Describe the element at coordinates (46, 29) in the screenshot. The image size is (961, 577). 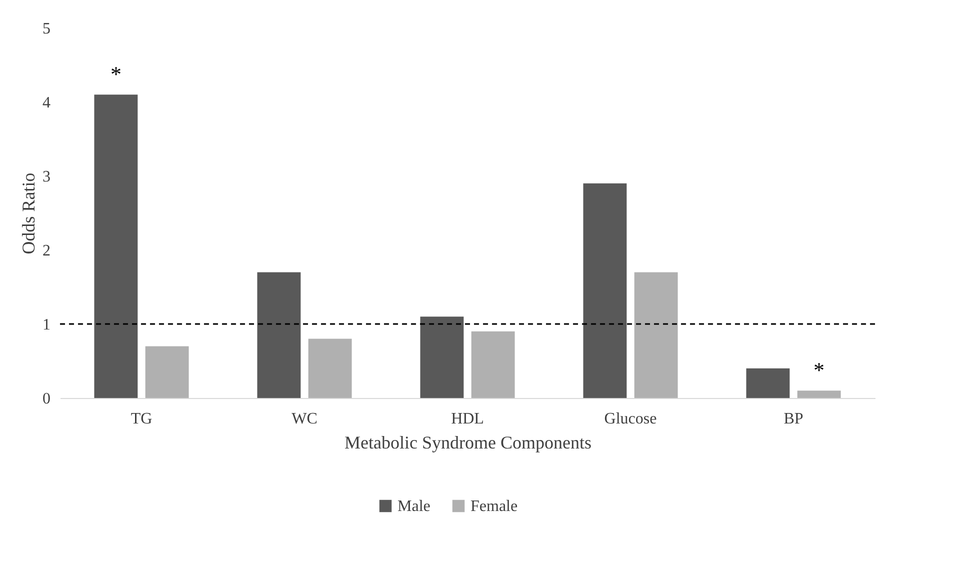
I see `y-tick-label: 5` at that location.